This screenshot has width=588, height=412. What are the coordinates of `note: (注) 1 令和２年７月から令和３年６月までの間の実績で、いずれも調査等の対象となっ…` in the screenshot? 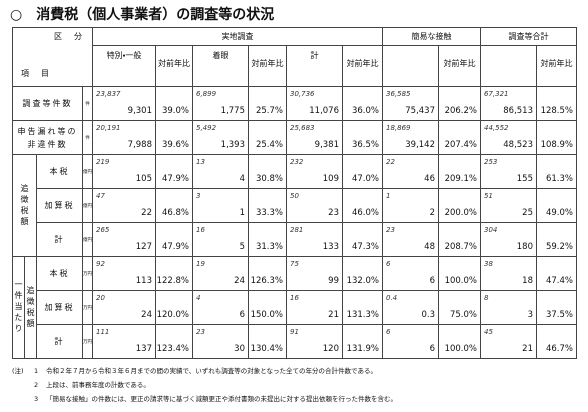 It's located at (297, 371).